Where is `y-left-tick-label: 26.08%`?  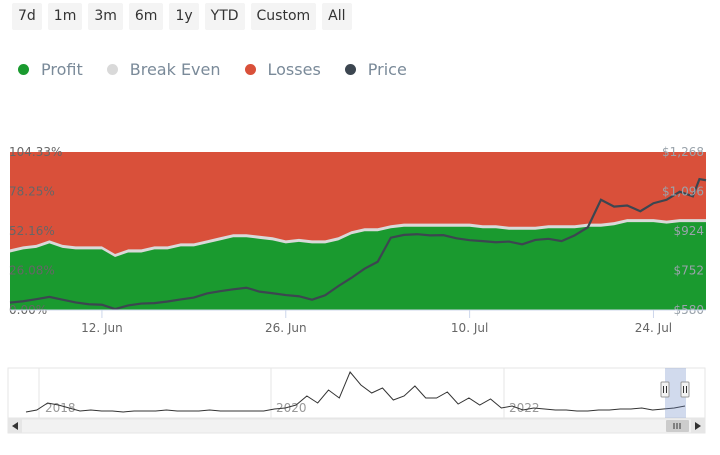 y-left-tick-label: 26.08% is located at coordinates (32, 271).